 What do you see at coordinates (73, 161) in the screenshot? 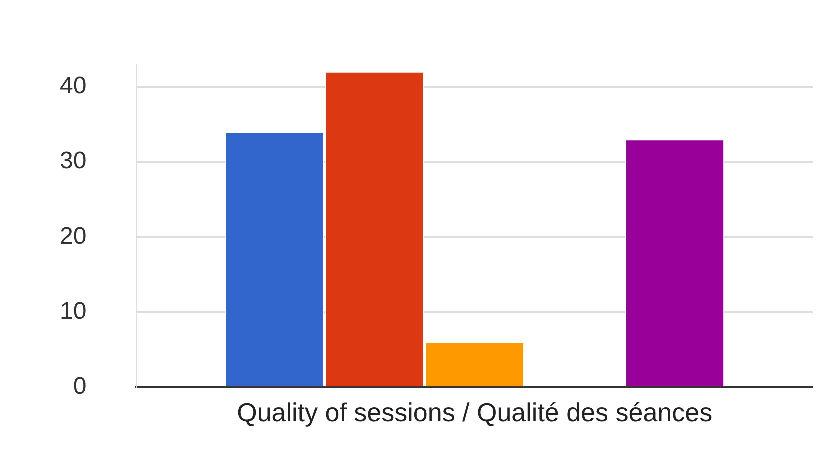
I see `y-tick-label: 30` at bounding box center [73, 161].